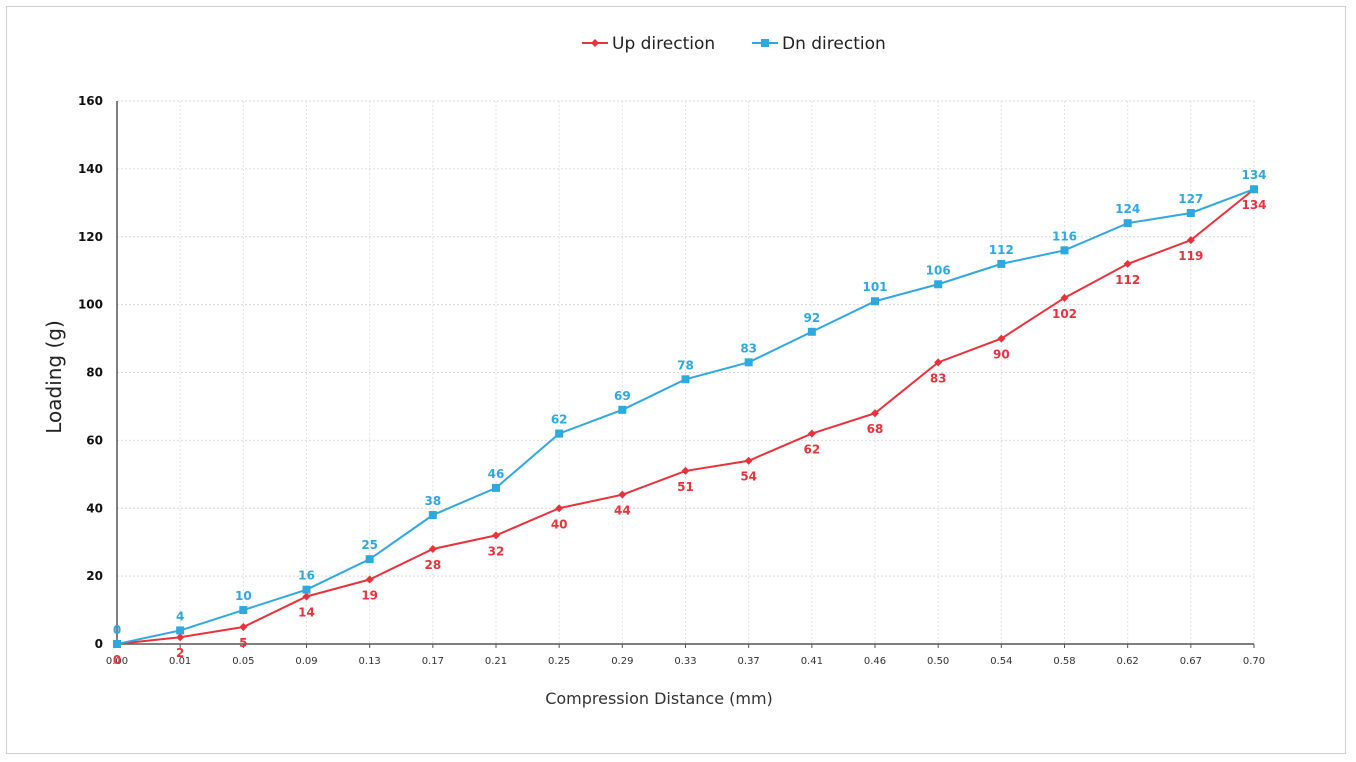 The image size is (1356, 762). What do you see at coordinates (496, 551) in the screenshot?
I see `data-label-up: 32` at bounding box center [496, 551].